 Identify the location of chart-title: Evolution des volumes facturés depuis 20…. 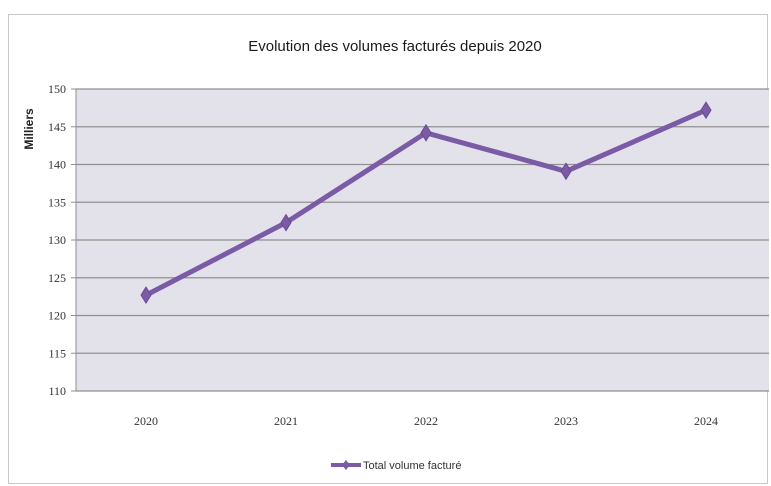
(395, 46).